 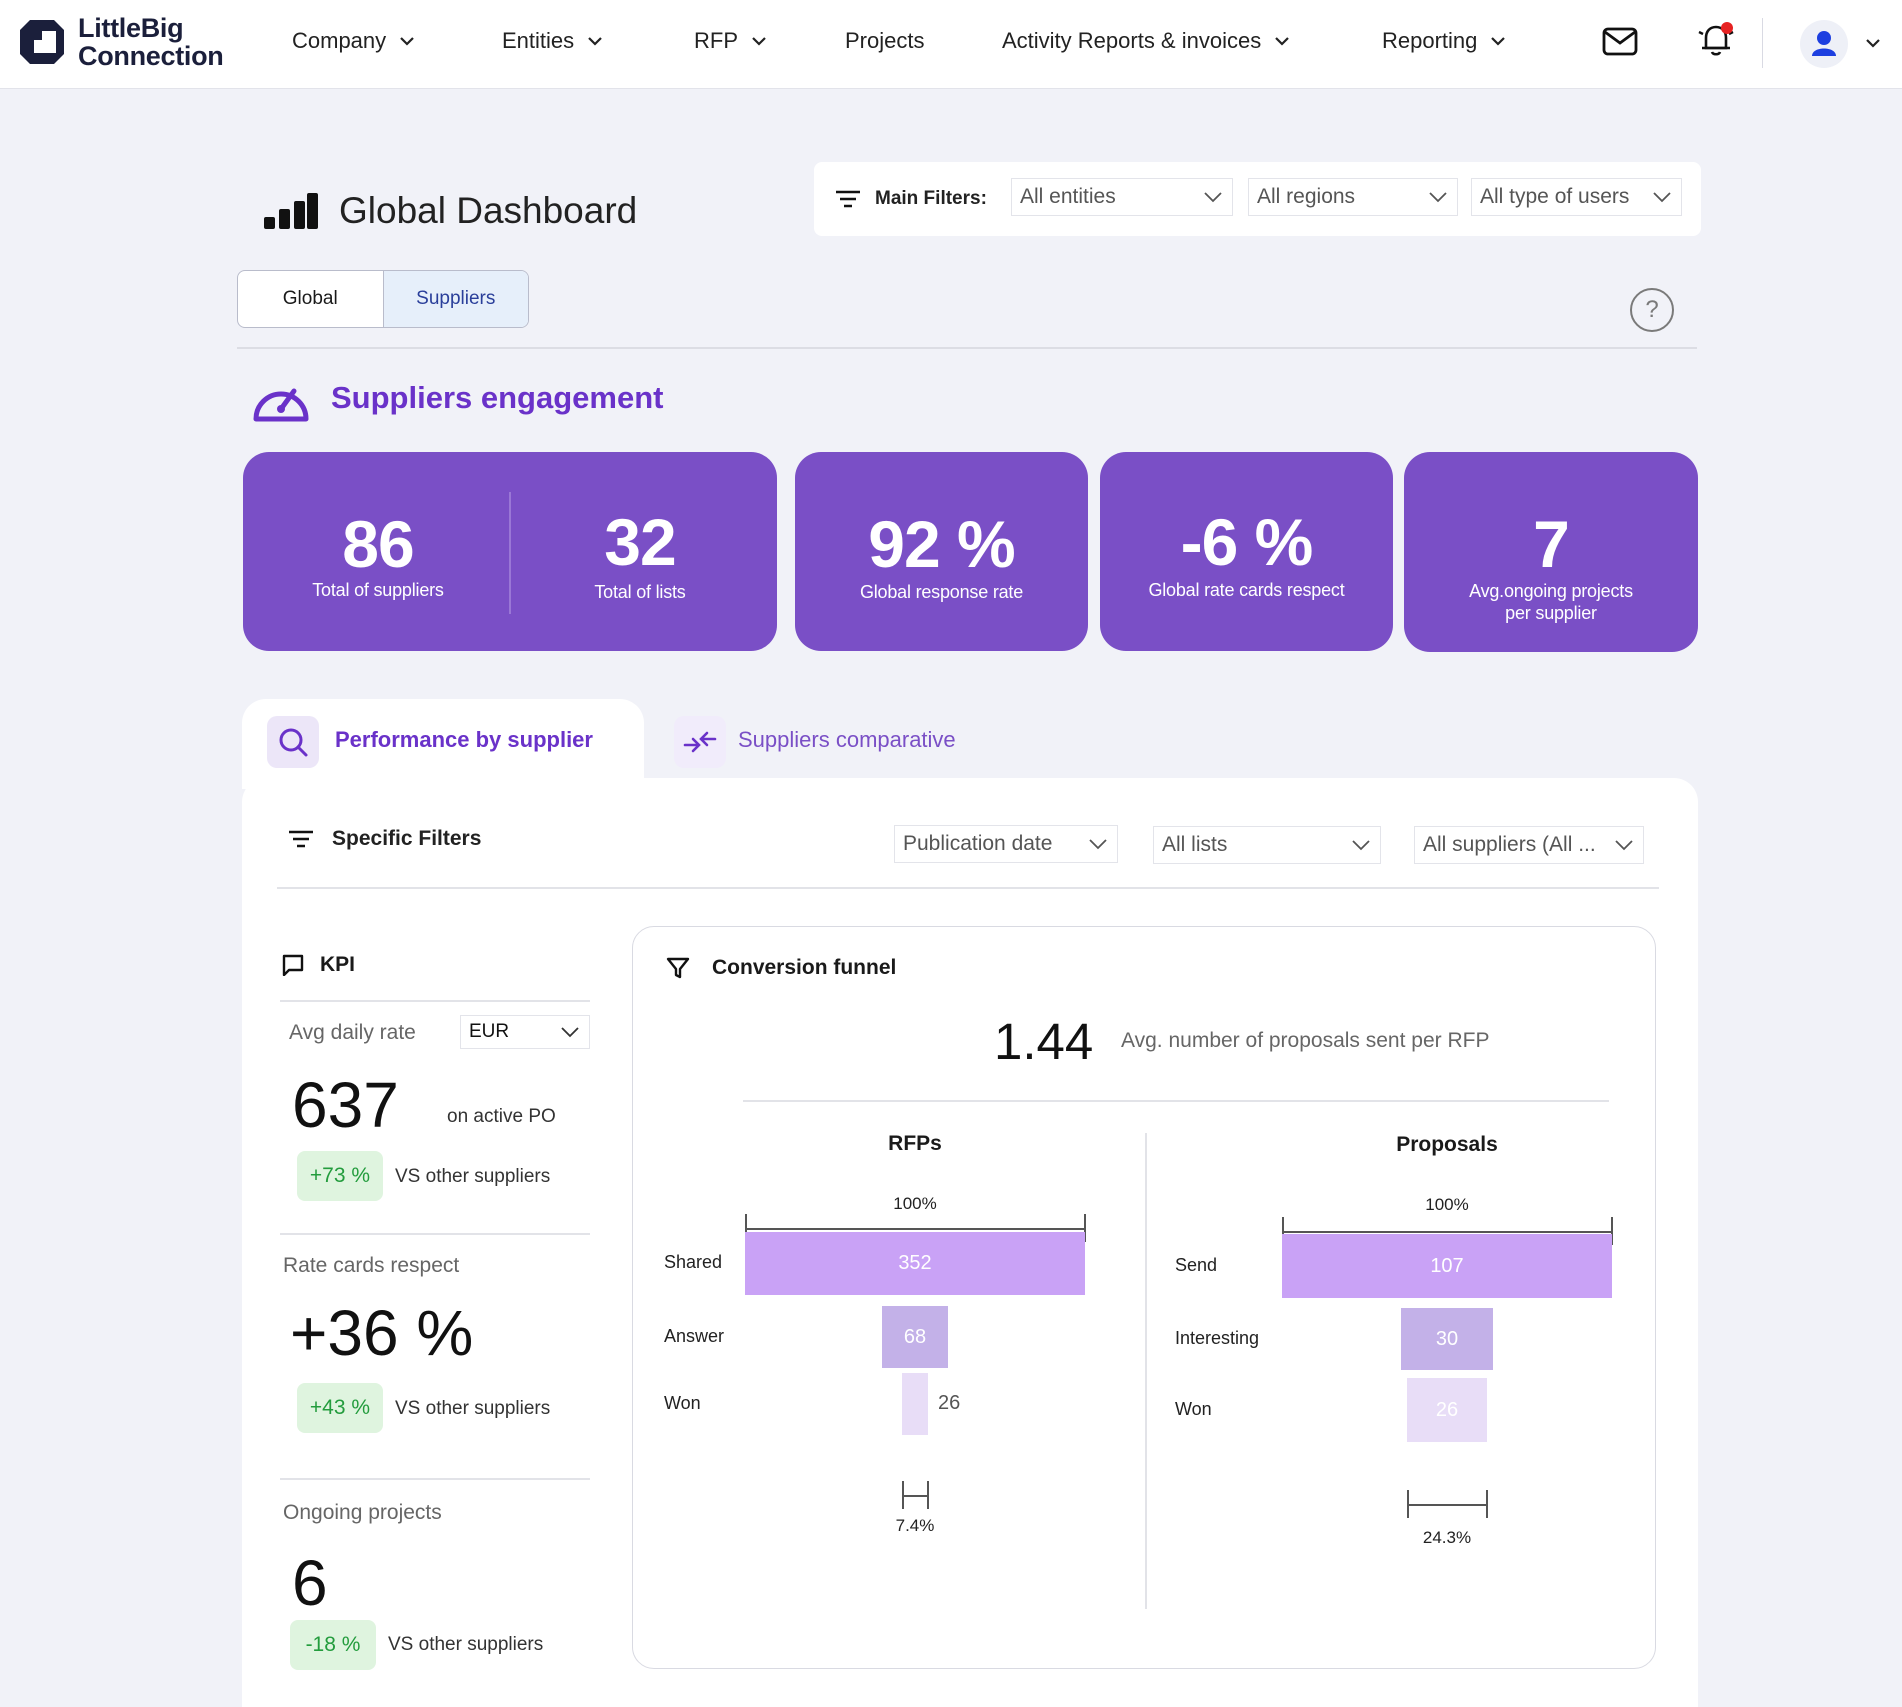 What do you see at coordinates (915, 1525) in the screenshot?
I see `rfps-bottom-percent: 7.4%` at bounding box center [915, 1525].